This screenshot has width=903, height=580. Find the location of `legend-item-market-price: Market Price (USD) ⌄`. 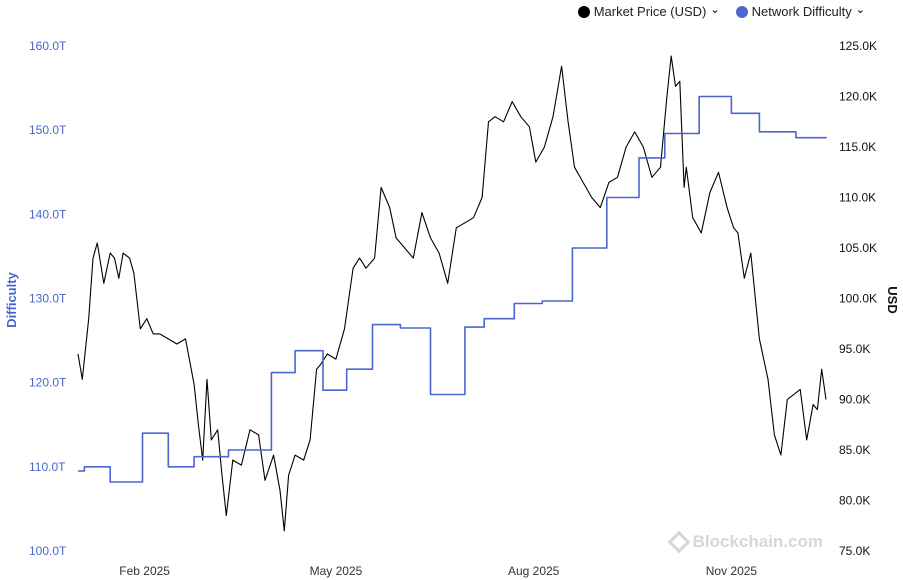

legend-item-market-price: Market Price (USD) ⌄ is located at coordinates (648, 11).